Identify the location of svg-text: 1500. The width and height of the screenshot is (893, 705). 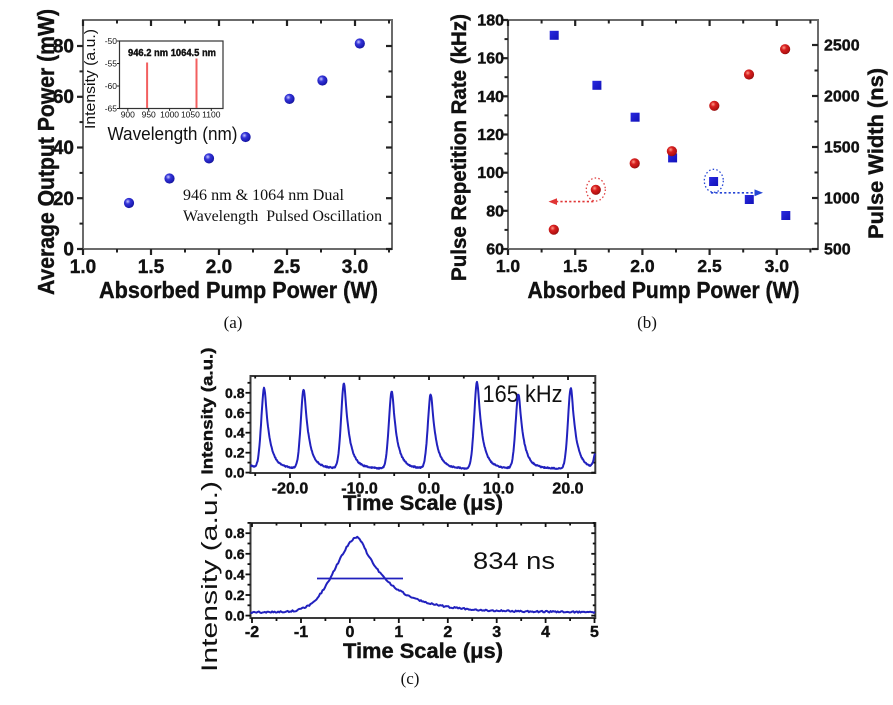
(842, 148).